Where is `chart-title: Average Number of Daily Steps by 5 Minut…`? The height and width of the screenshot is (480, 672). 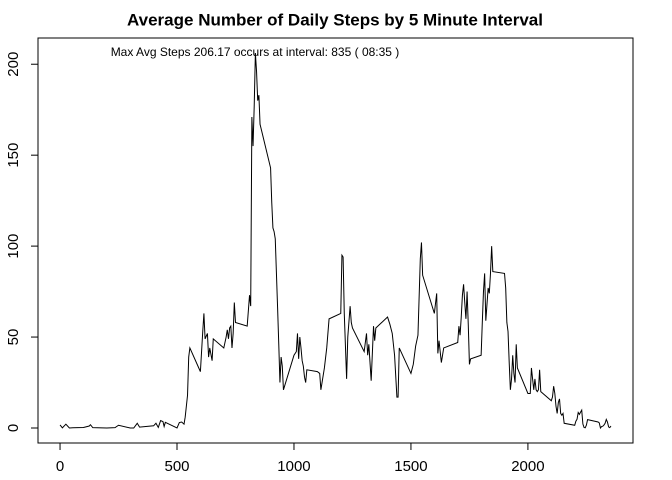
chart-title: Average Number of Daily Steps by 5 Minut… is located at coordinates (335, 19).